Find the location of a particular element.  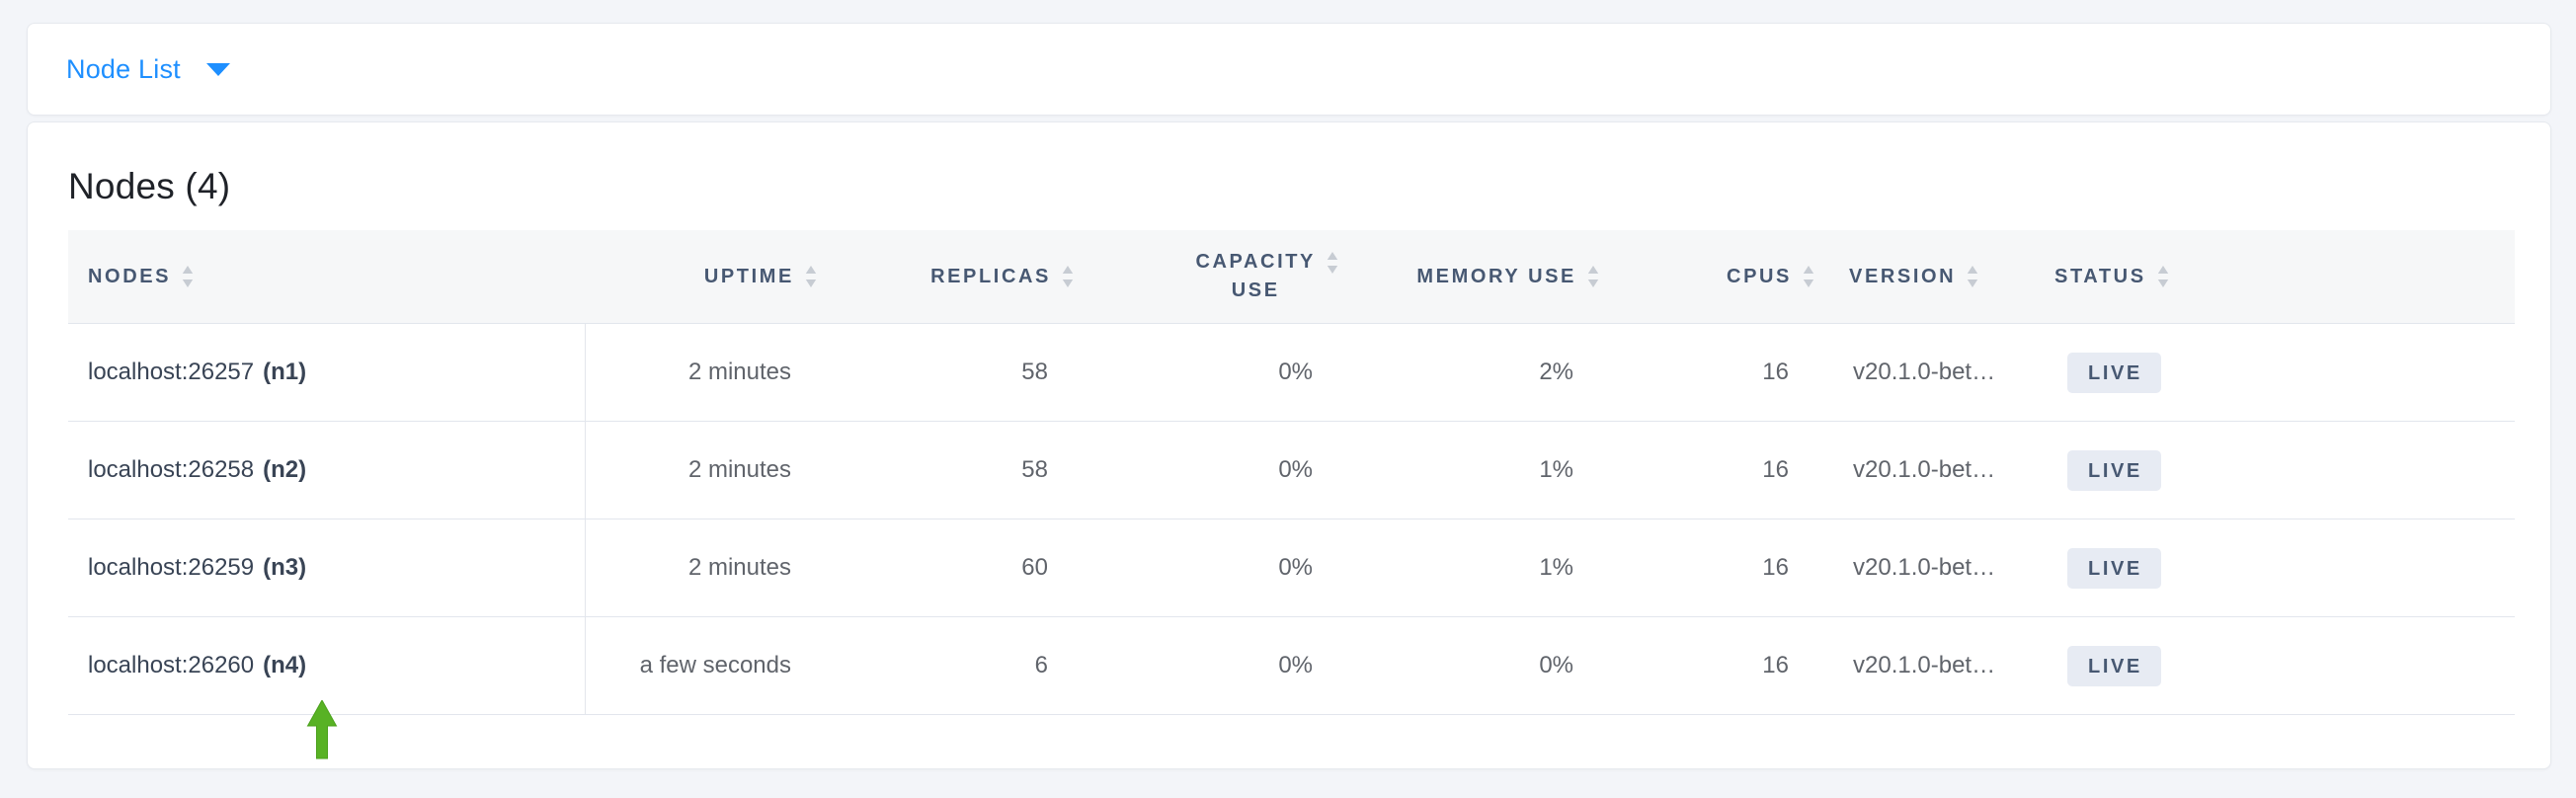

column-header-version: VERSION is located at coordinates (1930, 276).